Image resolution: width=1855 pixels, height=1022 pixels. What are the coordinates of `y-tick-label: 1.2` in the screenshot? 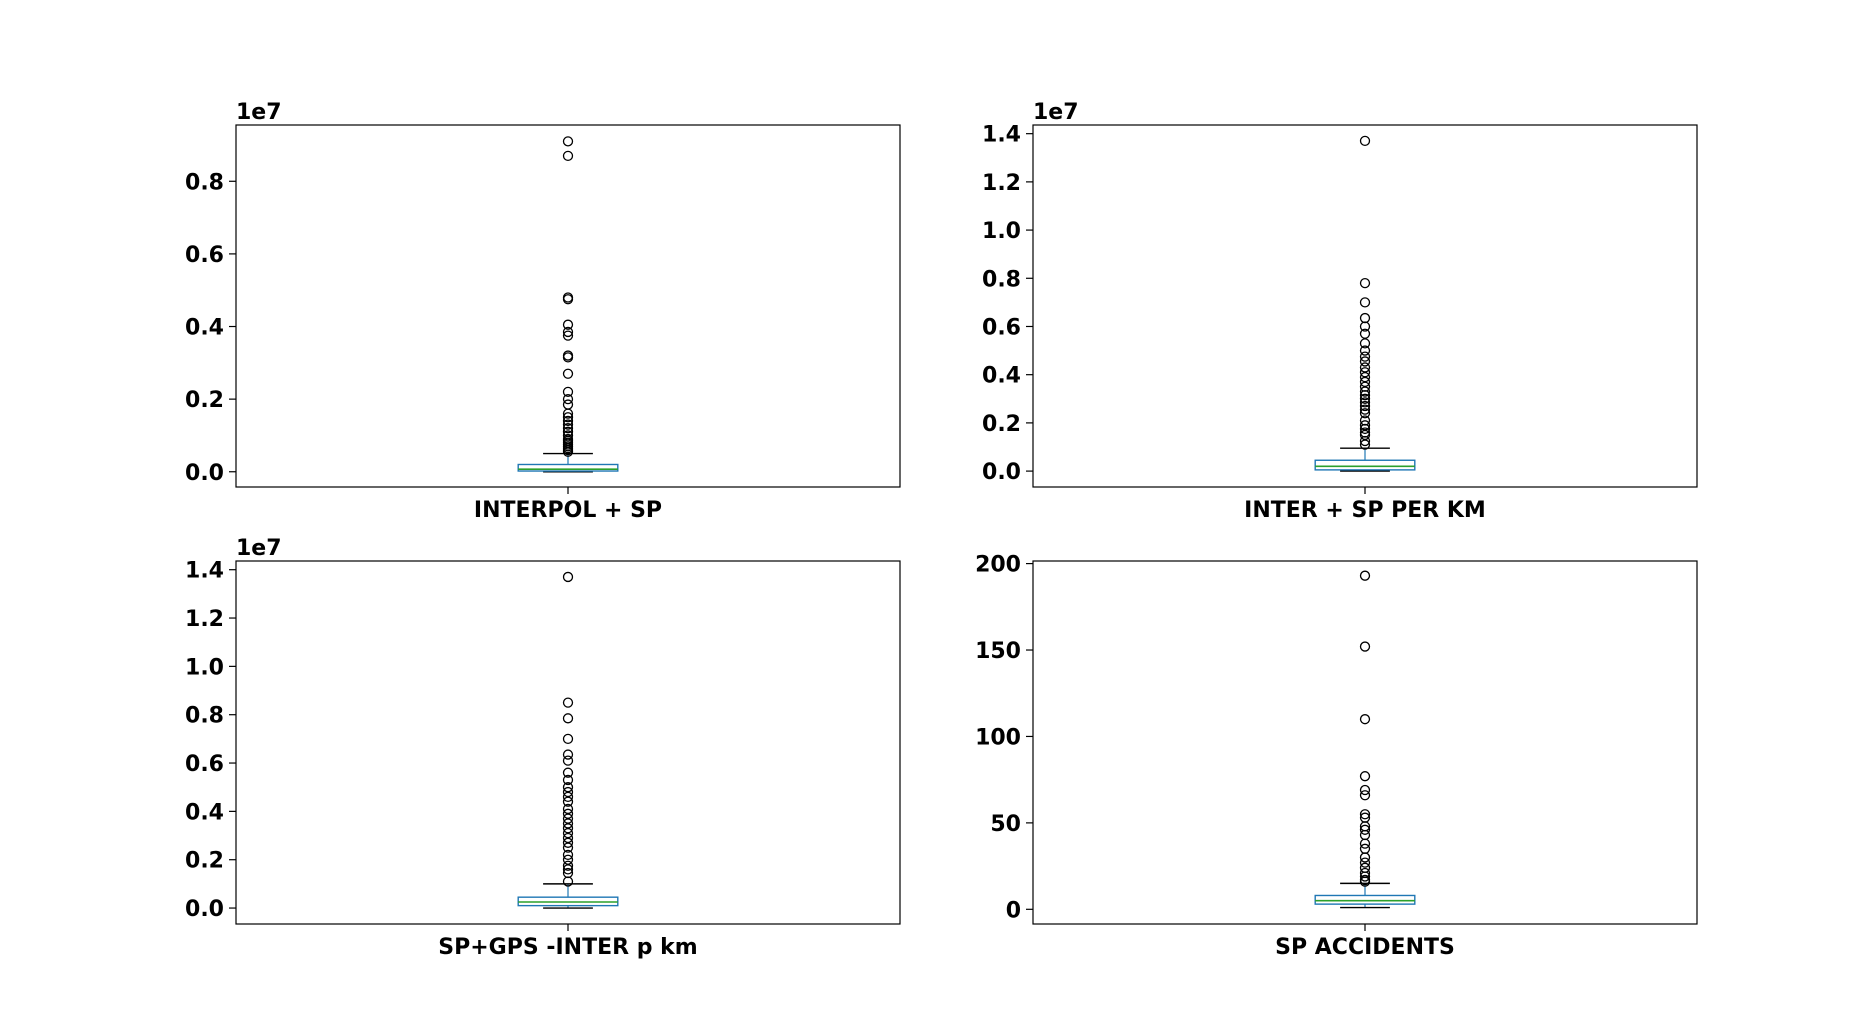 It's located at (1001, 183).